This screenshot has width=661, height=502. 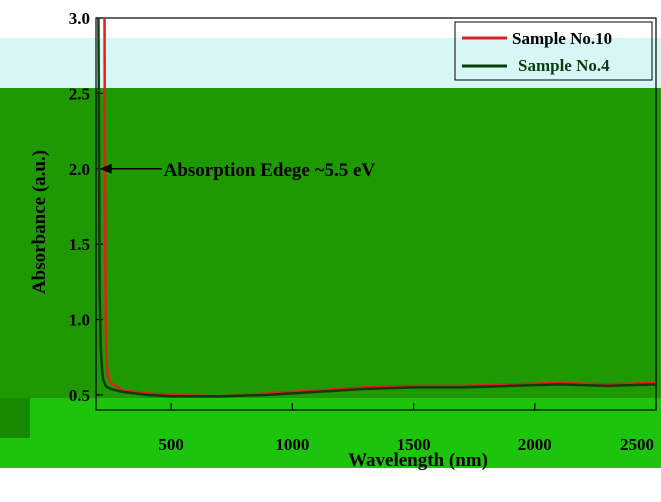 I want to click on legend: Sample No.10 Sample No.4, so click(x=553, y=51).